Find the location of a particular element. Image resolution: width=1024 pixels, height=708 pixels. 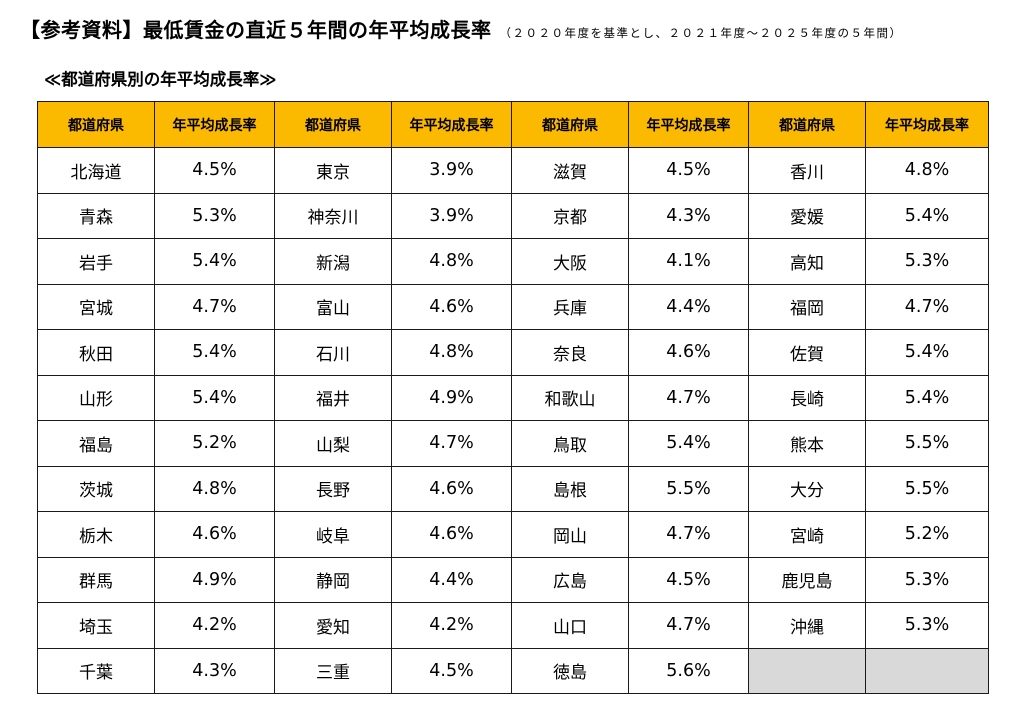

prefecture-cell: 鳥取 is located at coordinates (570, 443).